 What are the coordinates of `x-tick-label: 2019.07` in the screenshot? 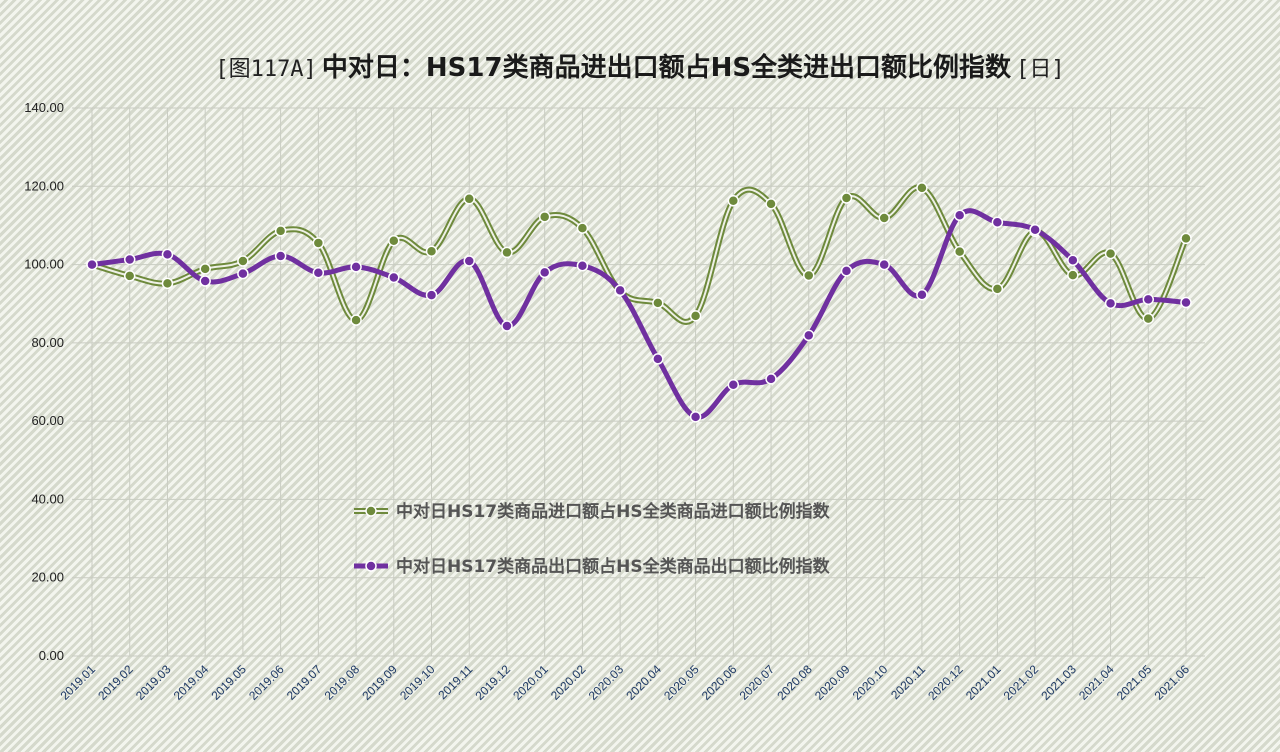 It's located at (304, 682).